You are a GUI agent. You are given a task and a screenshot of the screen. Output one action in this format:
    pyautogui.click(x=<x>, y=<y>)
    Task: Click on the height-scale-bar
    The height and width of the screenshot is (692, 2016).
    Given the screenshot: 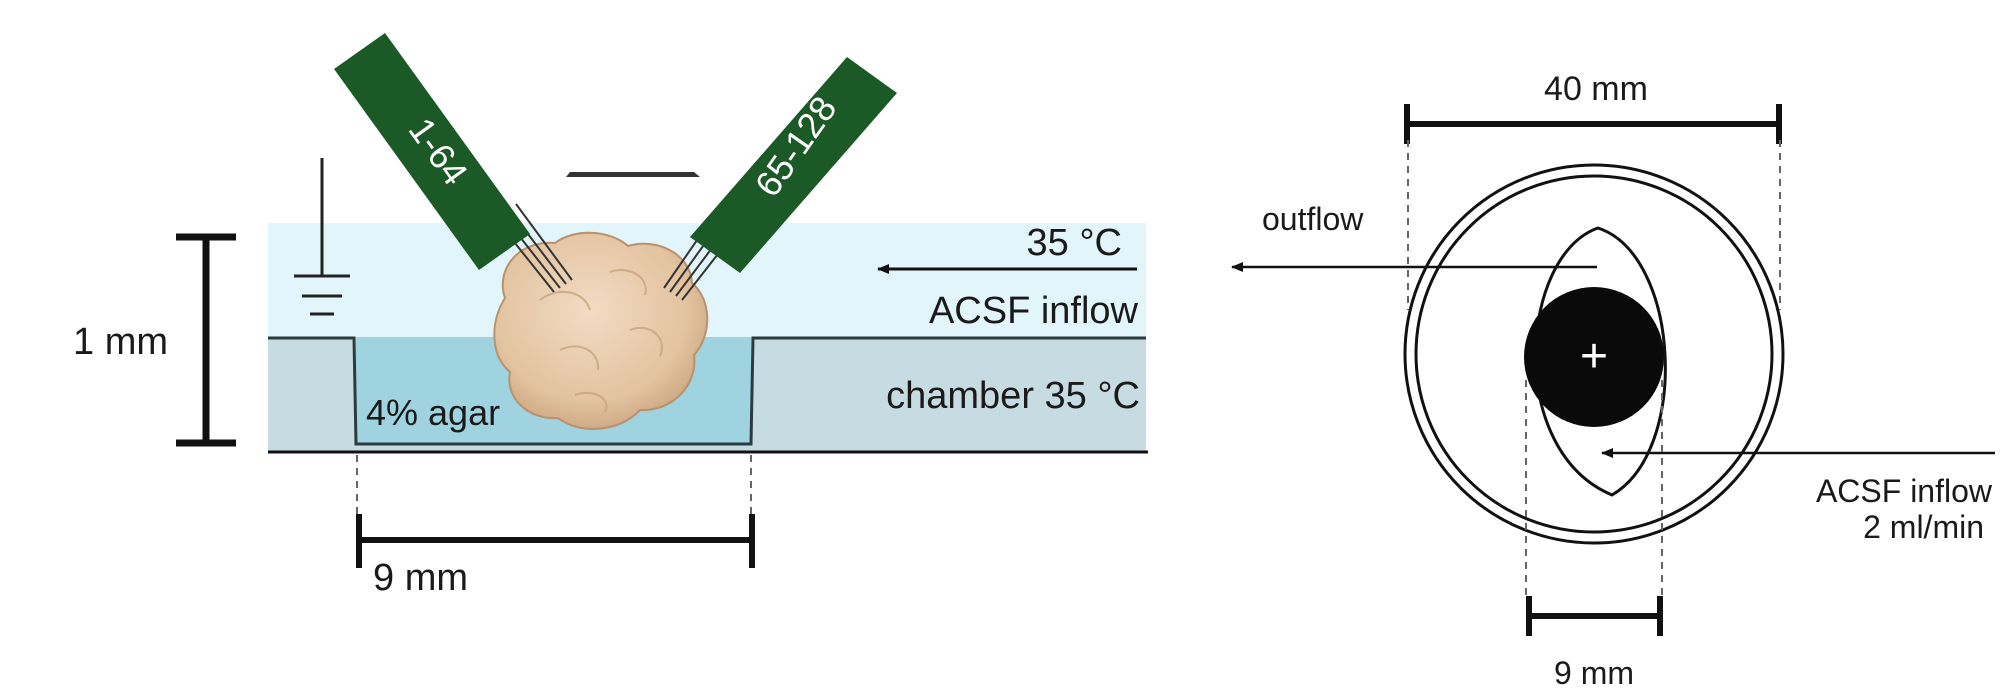 What is the action you would take?
    pyautogui.click(x=206, y=340)
    